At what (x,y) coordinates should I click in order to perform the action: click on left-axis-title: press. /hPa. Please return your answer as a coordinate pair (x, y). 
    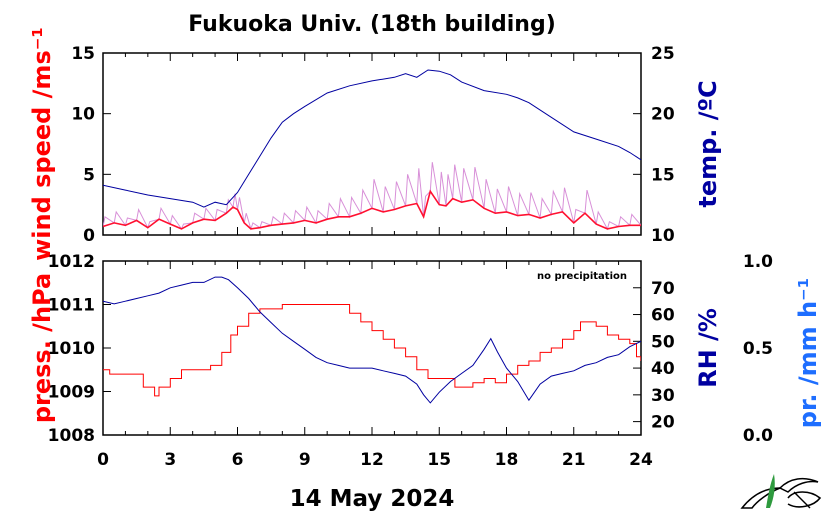
    Looking at the image, I should click on (42, 348).